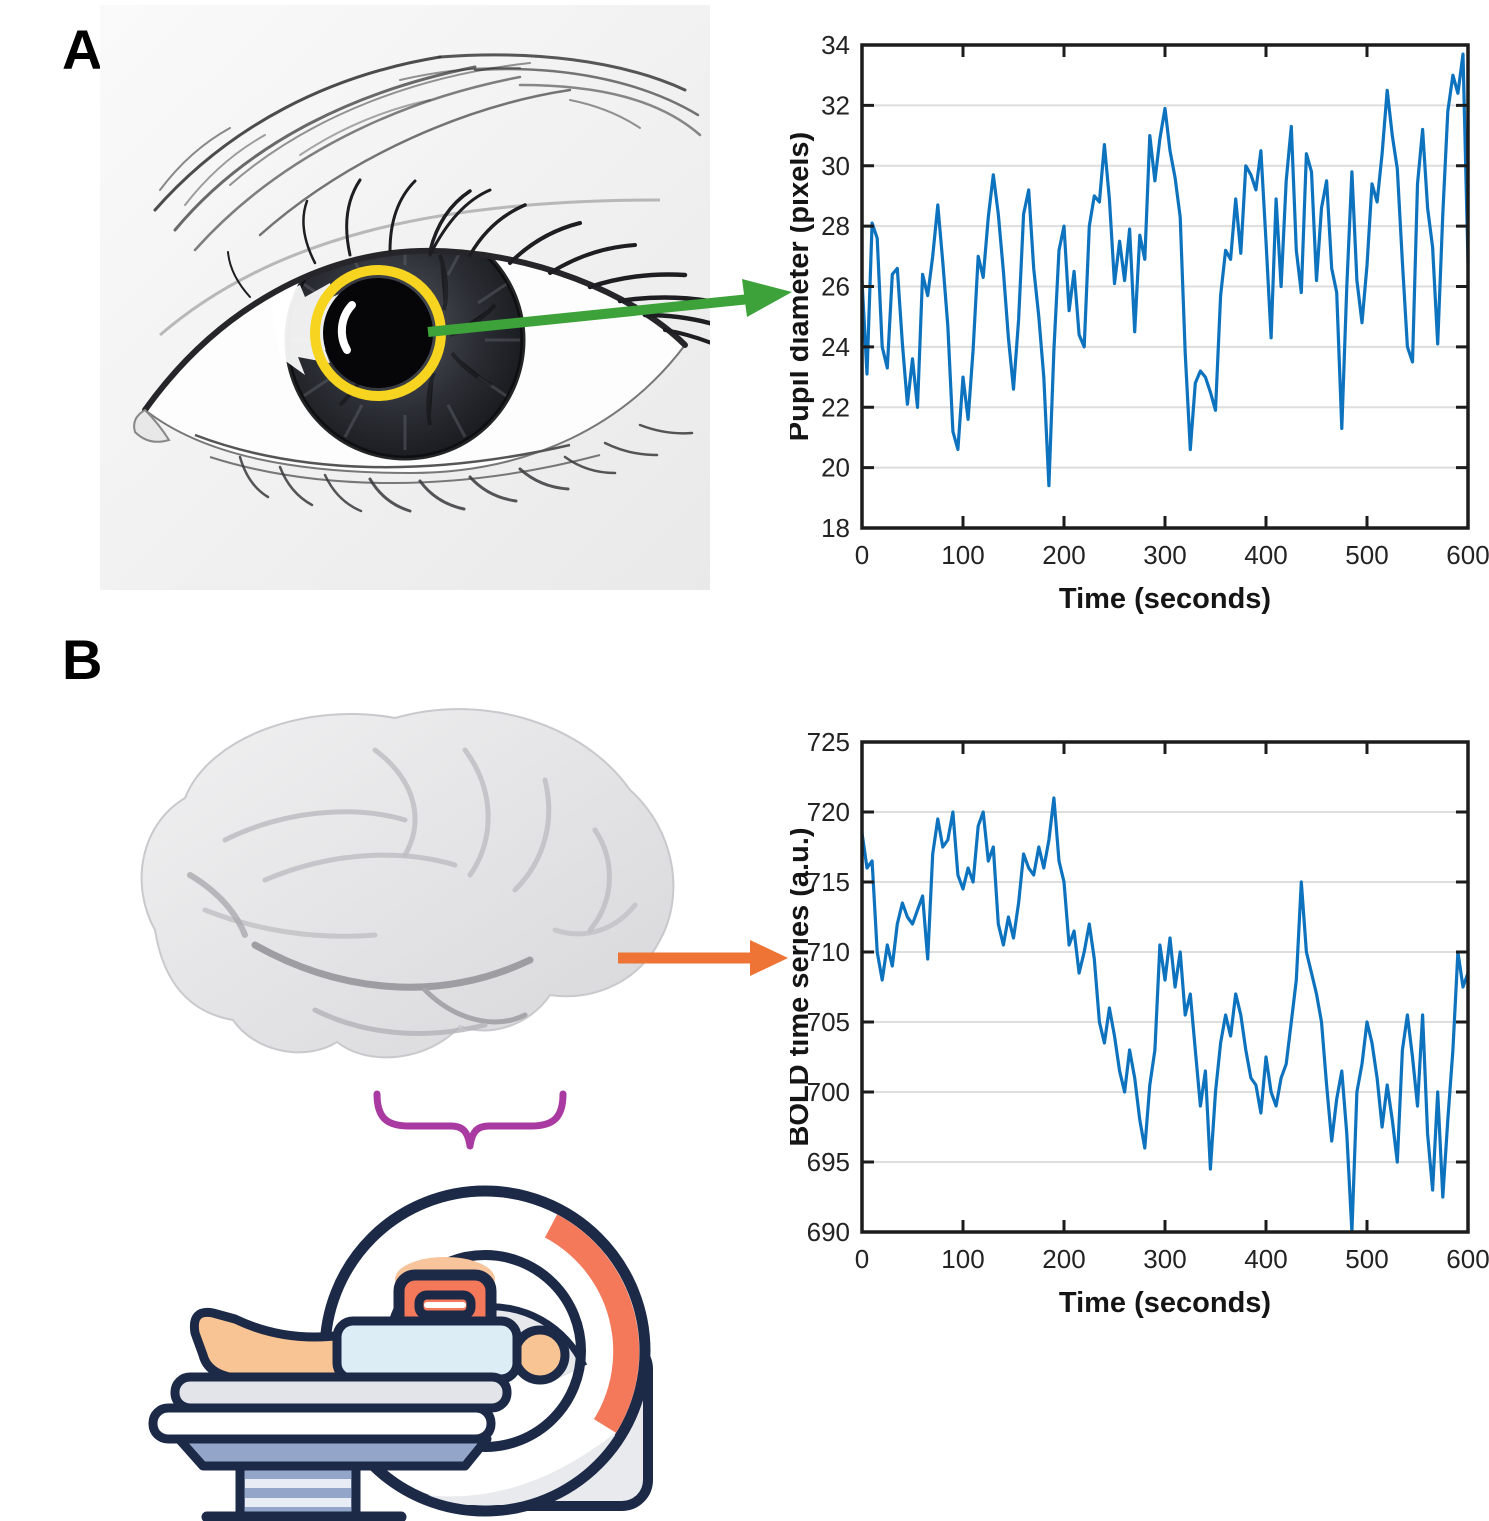 The height and width of the screenshot is (1521, 1489). What do you see at coordinates (330, 1446) in the screenshot?
I see `scanner-table` at bounding box center [330, 1446].